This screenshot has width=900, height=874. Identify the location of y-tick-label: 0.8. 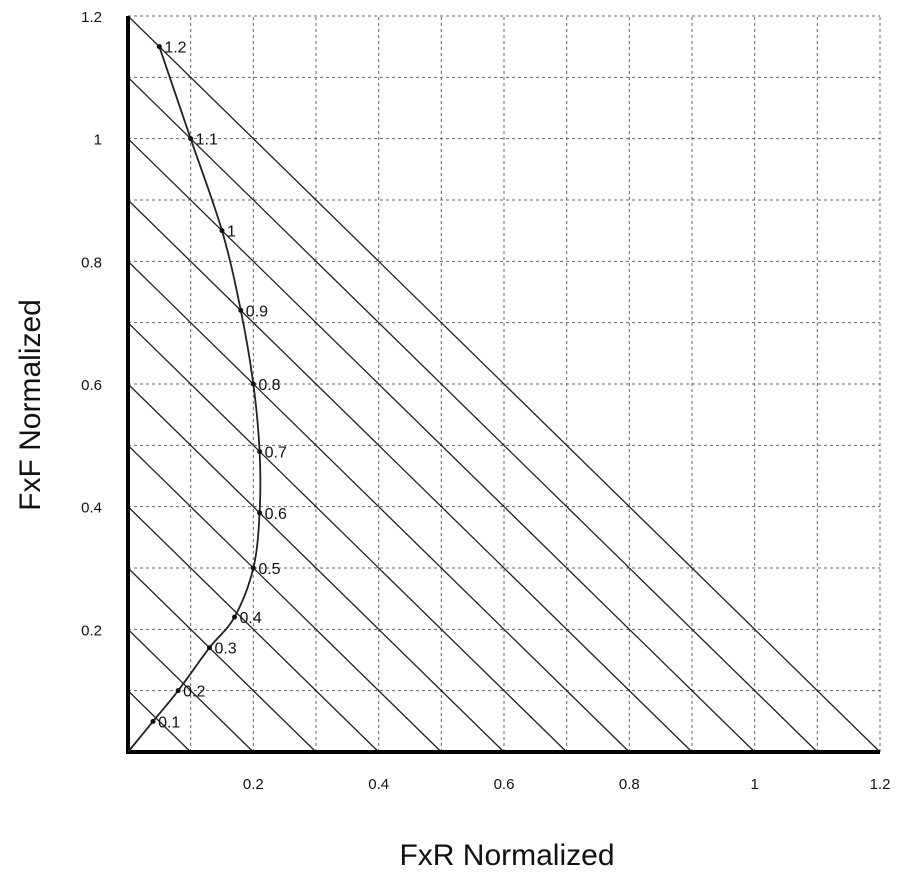
(91, 262).